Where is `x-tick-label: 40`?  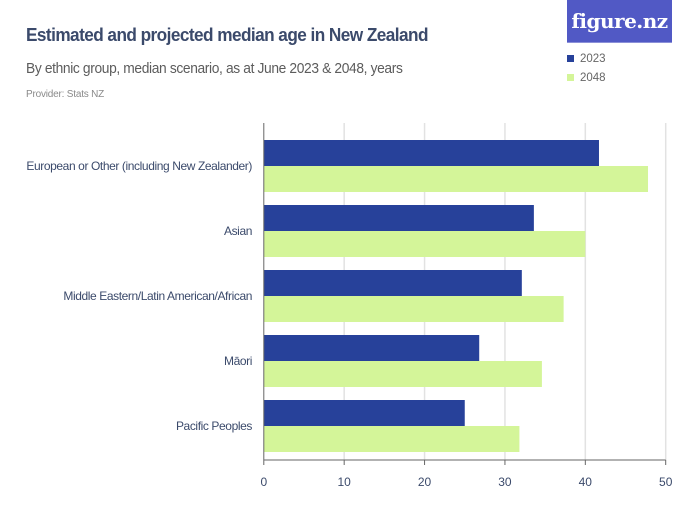
x-tick-label: 40 is located at coordinates (586, 482).